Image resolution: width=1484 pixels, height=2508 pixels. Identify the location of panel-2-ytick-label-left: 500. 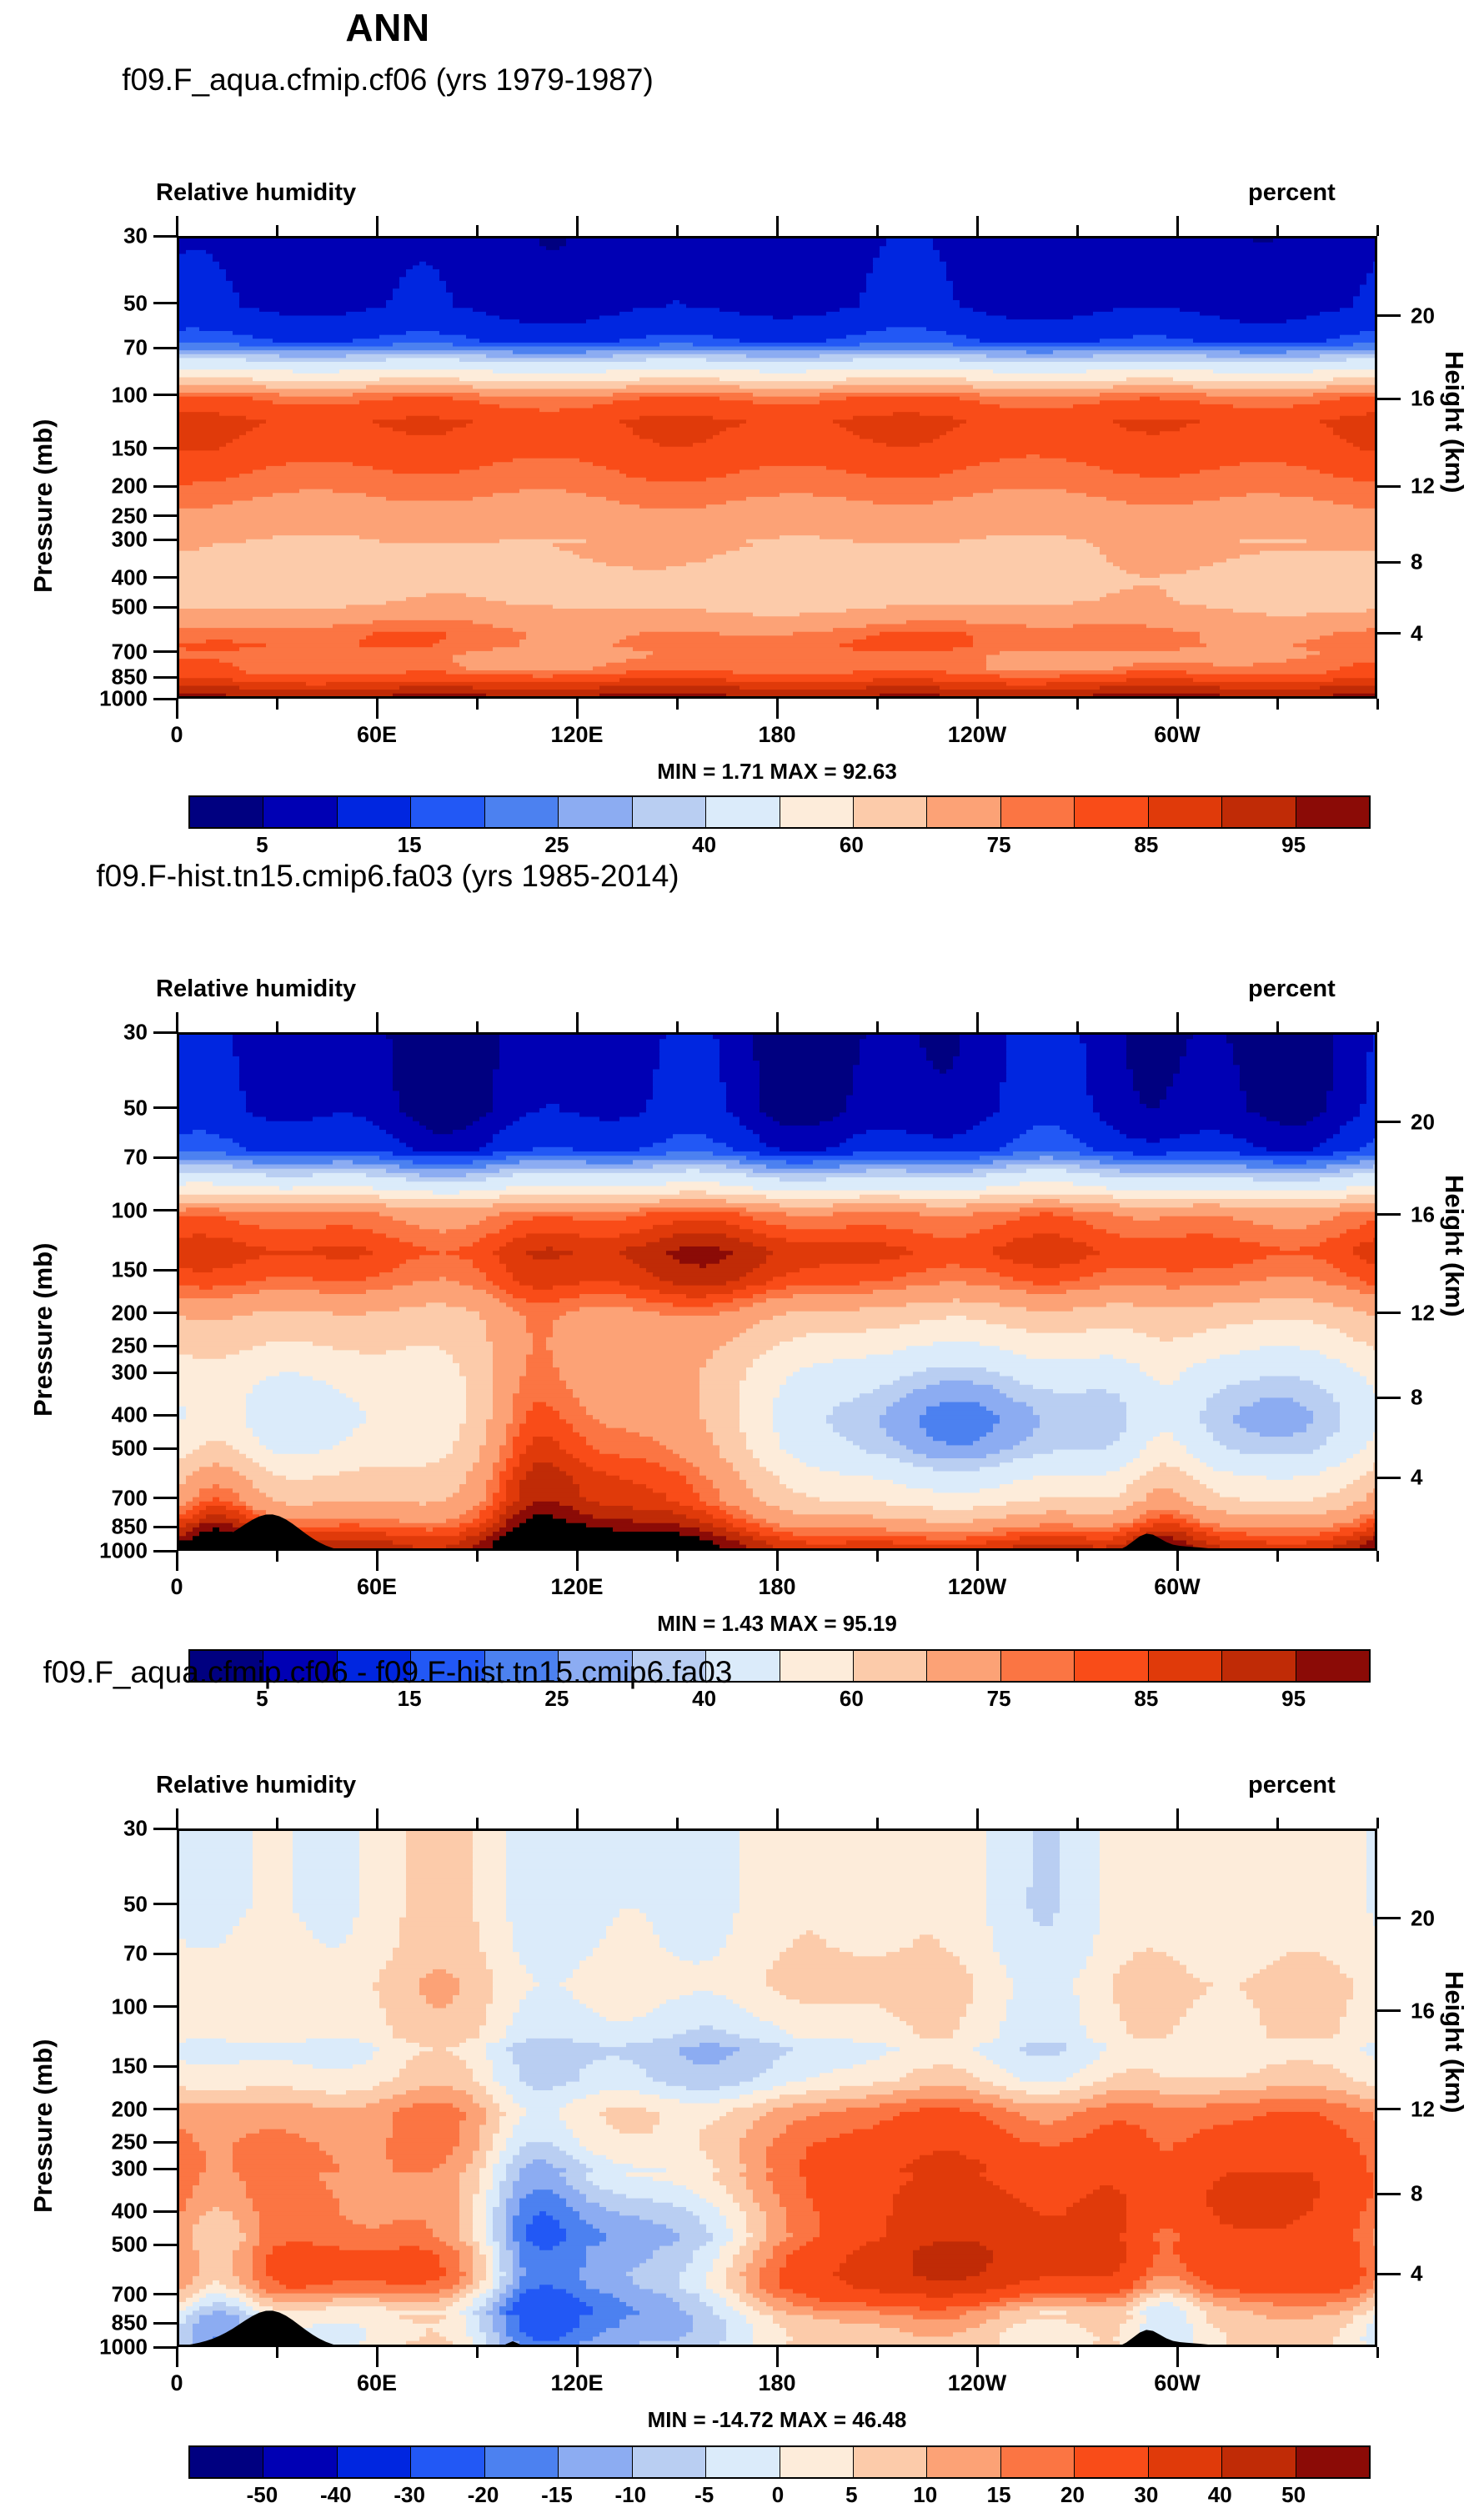
(79, 1449).